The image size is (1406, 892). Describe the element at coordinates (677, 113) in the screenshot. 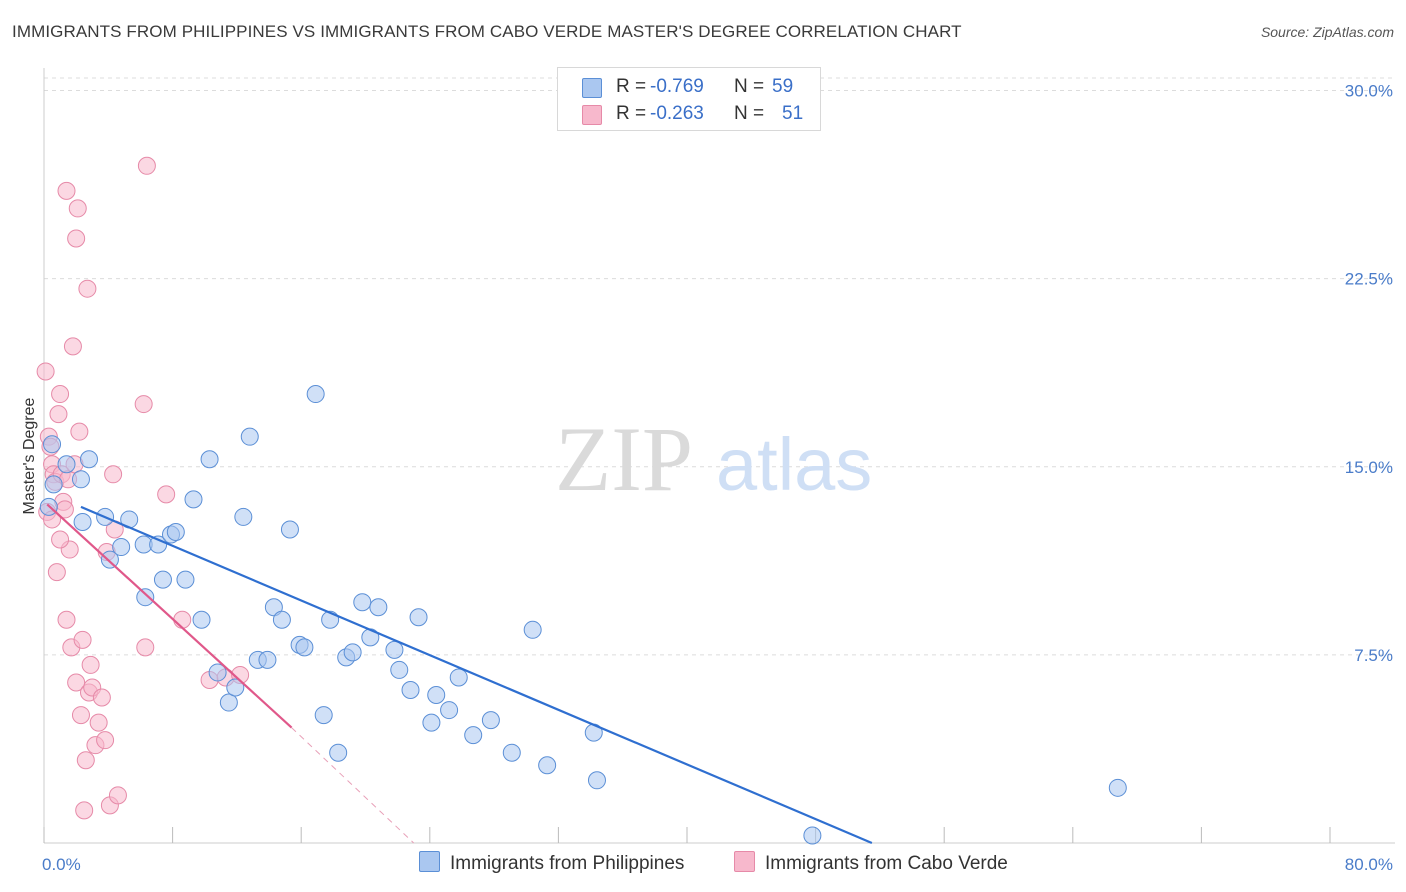

I see `legend-r-value: -0.263` at that location.